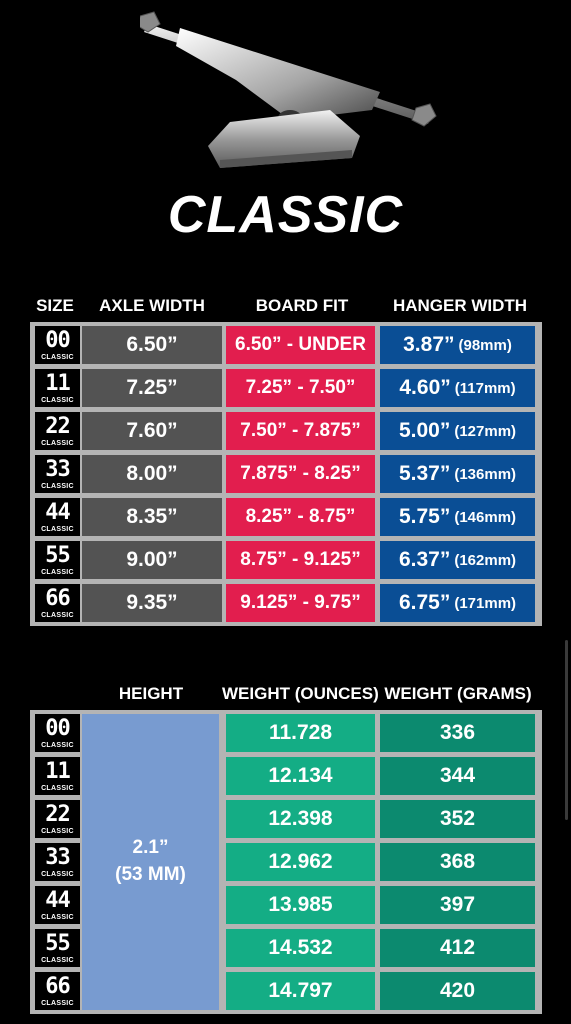  I want to click on hanger-inches: 5.75”, so click(424, 516).